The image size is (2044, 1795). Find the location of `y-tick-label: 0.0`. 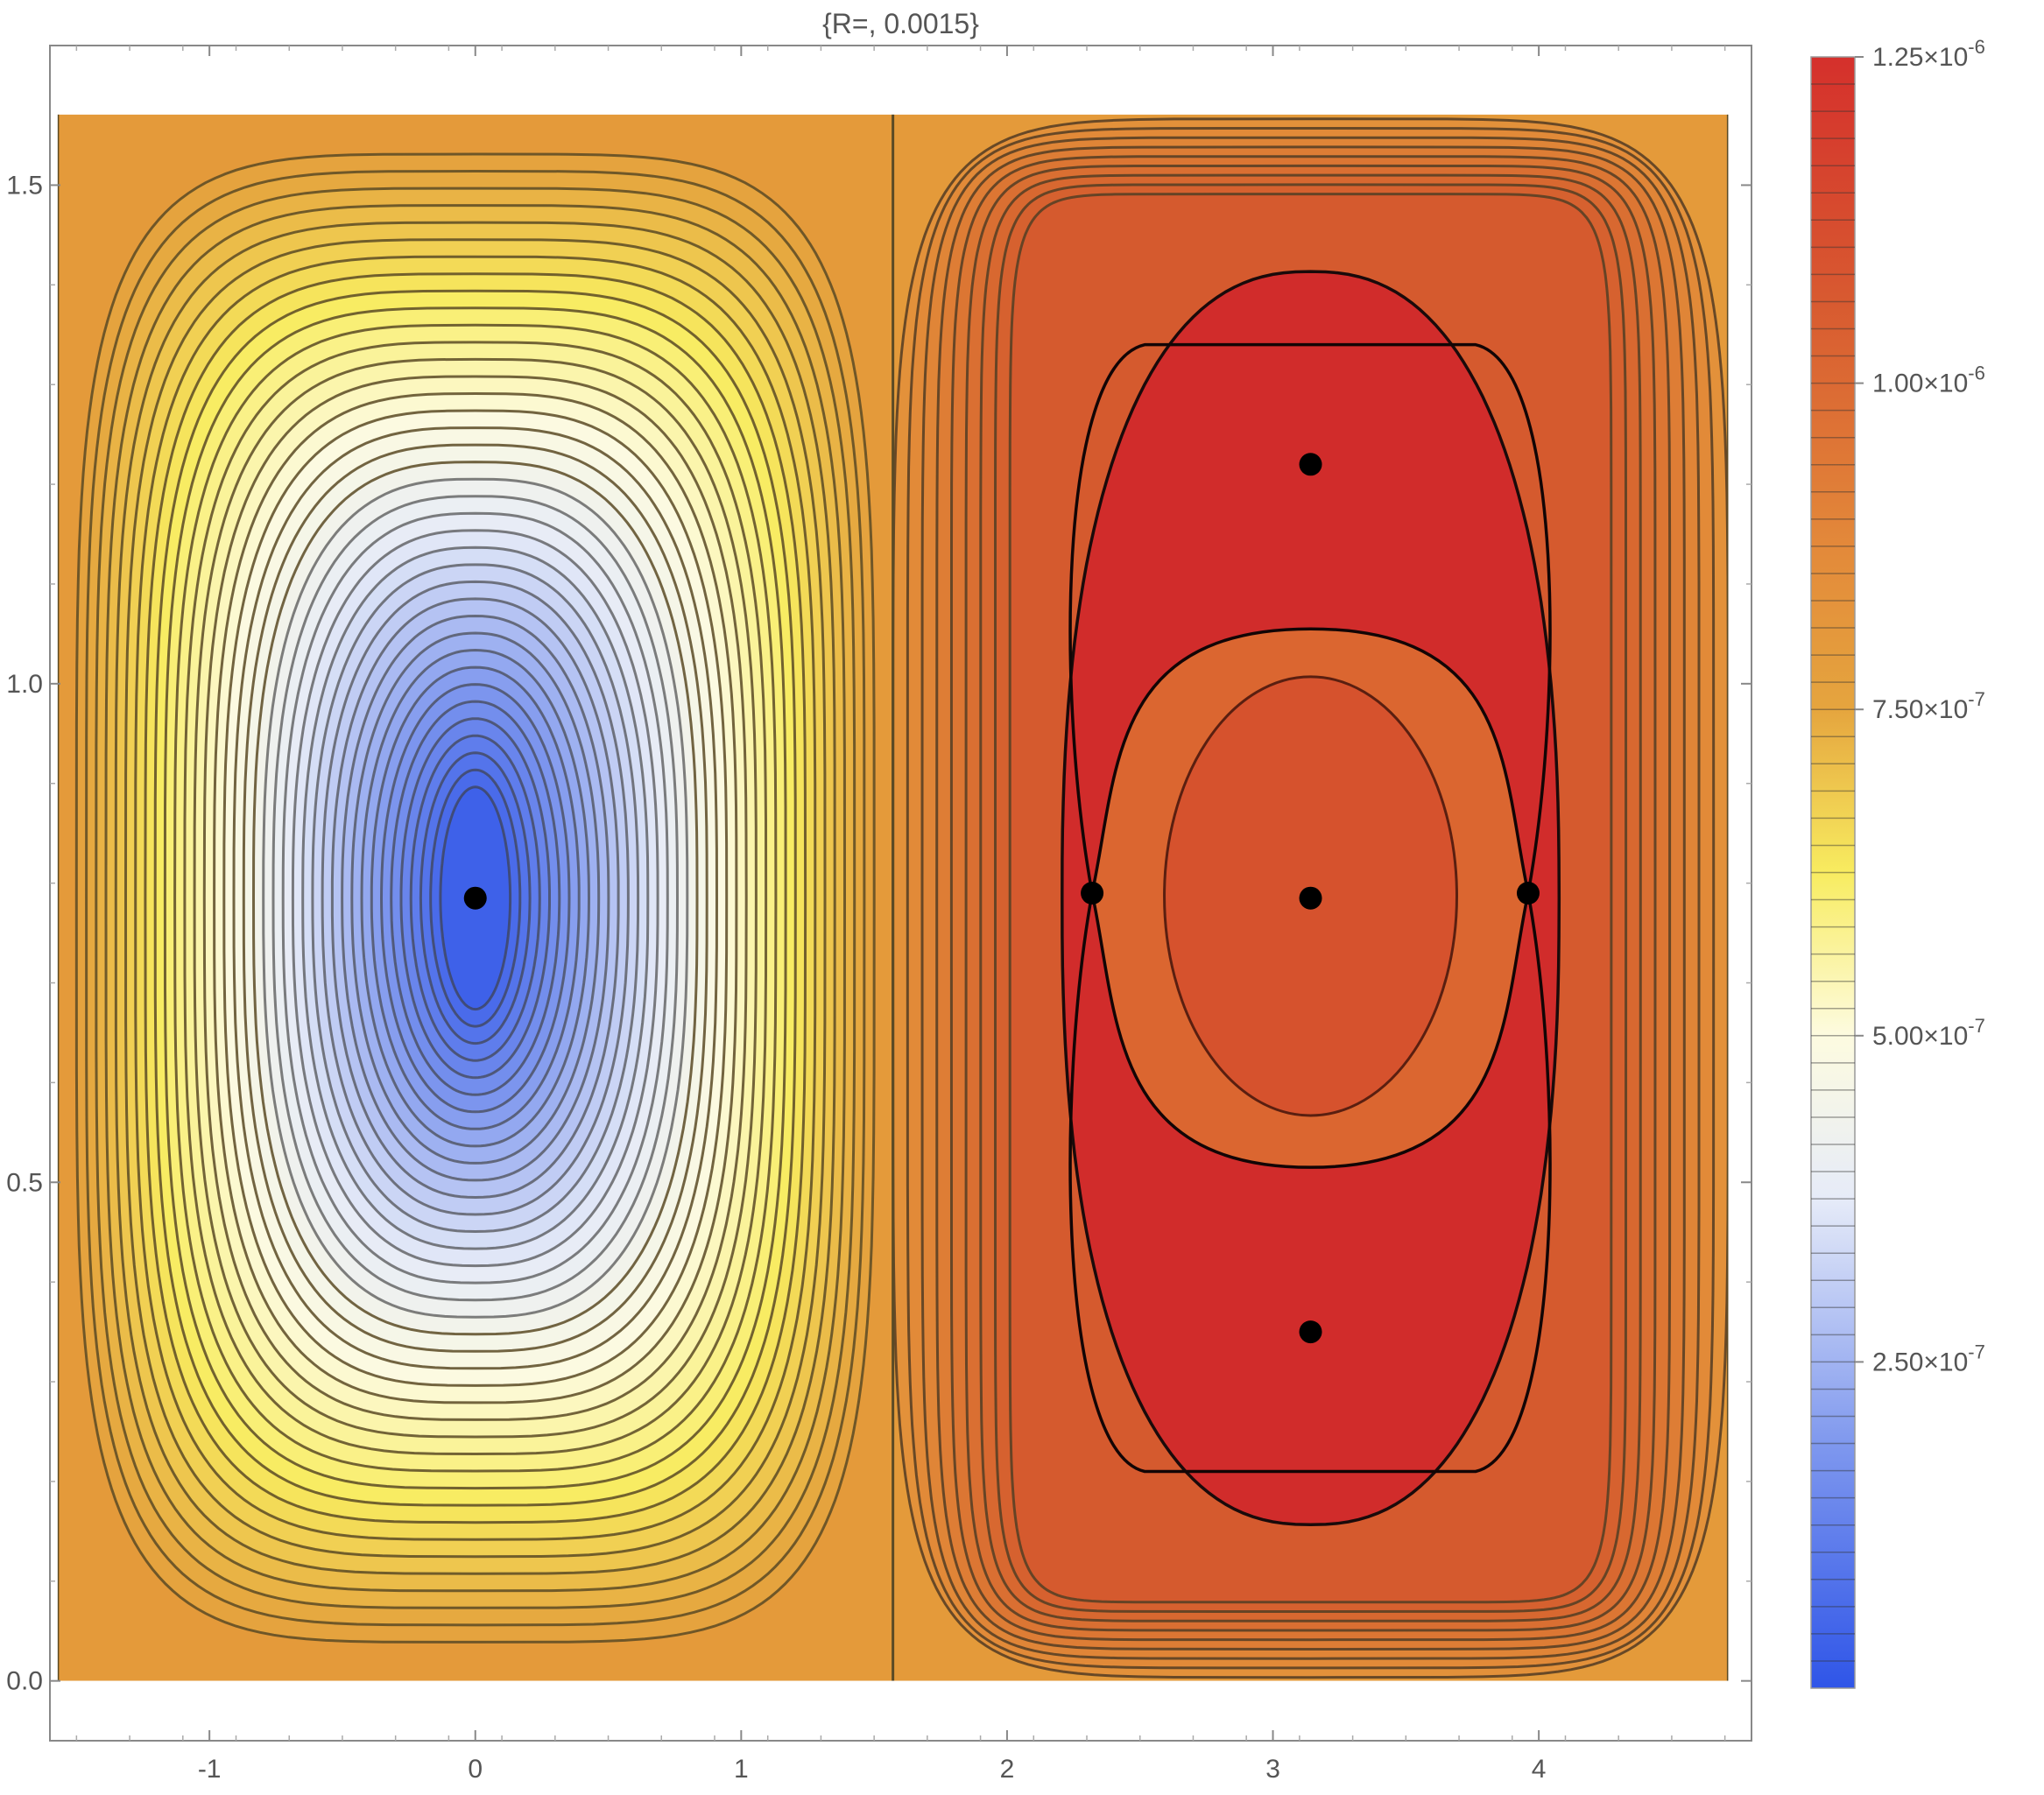

y-tick-label: 0.0 is located at coordinates (24, 1682).